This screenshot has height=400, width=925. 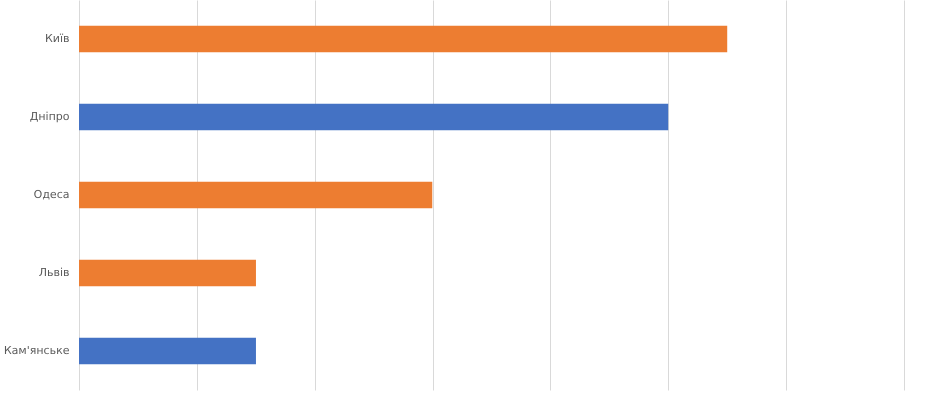 What do you see at coordinates (52, 194) in the screenshot?
I see `y-tick-label: Одеса` at bounding box center [52, 194].